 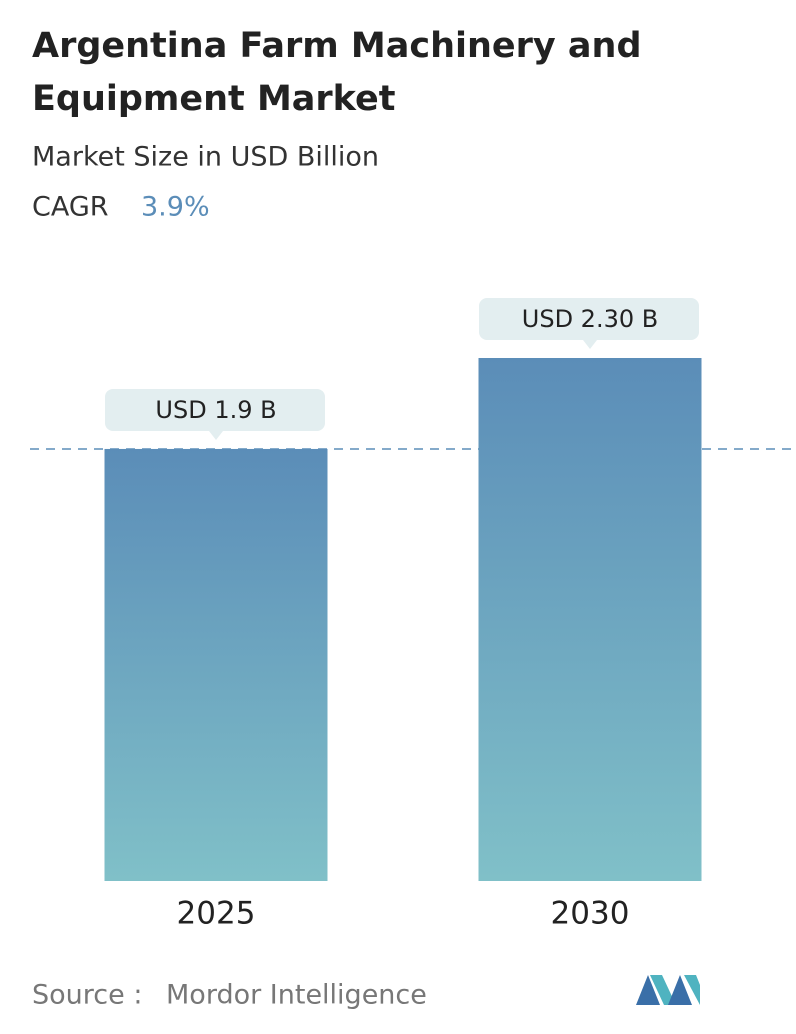 What do you see at coordinates (87, 995) in the screenshot?
I see `source-label: Source :` at bounding box center [87, 995].